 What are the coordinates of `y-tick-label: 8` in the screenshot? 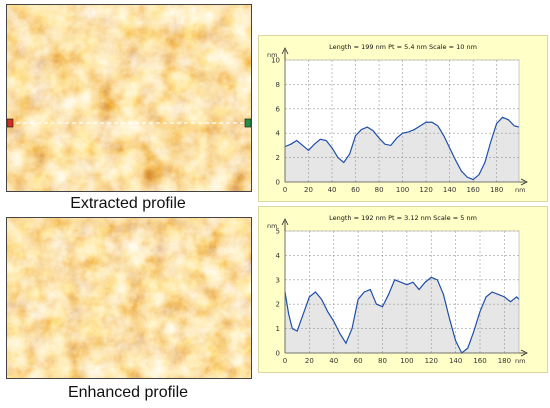 It's located at (278, 85).